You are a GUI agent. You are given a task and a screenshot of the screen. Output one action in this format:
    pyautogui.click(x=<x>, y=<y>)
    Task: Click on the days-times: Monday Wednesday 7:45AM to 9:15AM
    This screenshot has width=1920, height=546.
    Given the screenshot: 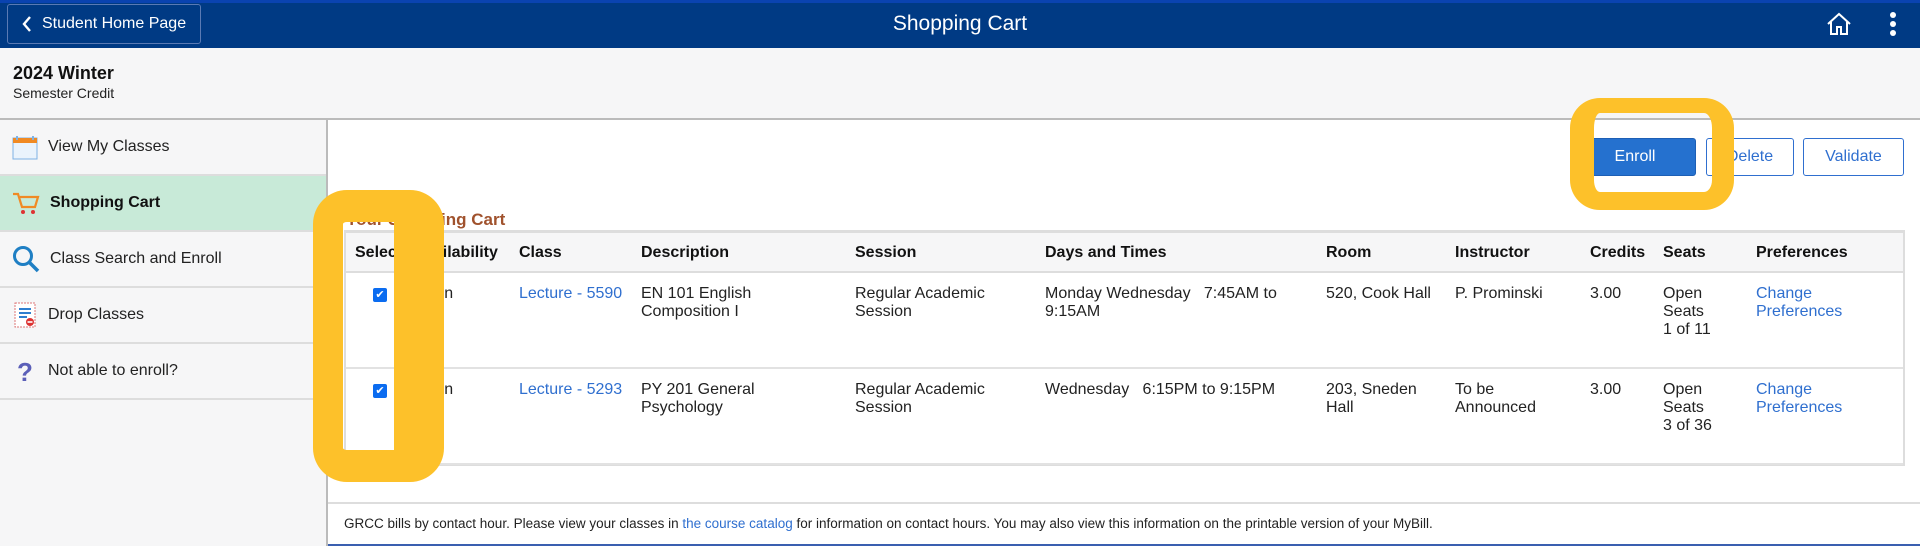 What is the action you would take?
    pyautogui.click(x=1163, y=302)
    